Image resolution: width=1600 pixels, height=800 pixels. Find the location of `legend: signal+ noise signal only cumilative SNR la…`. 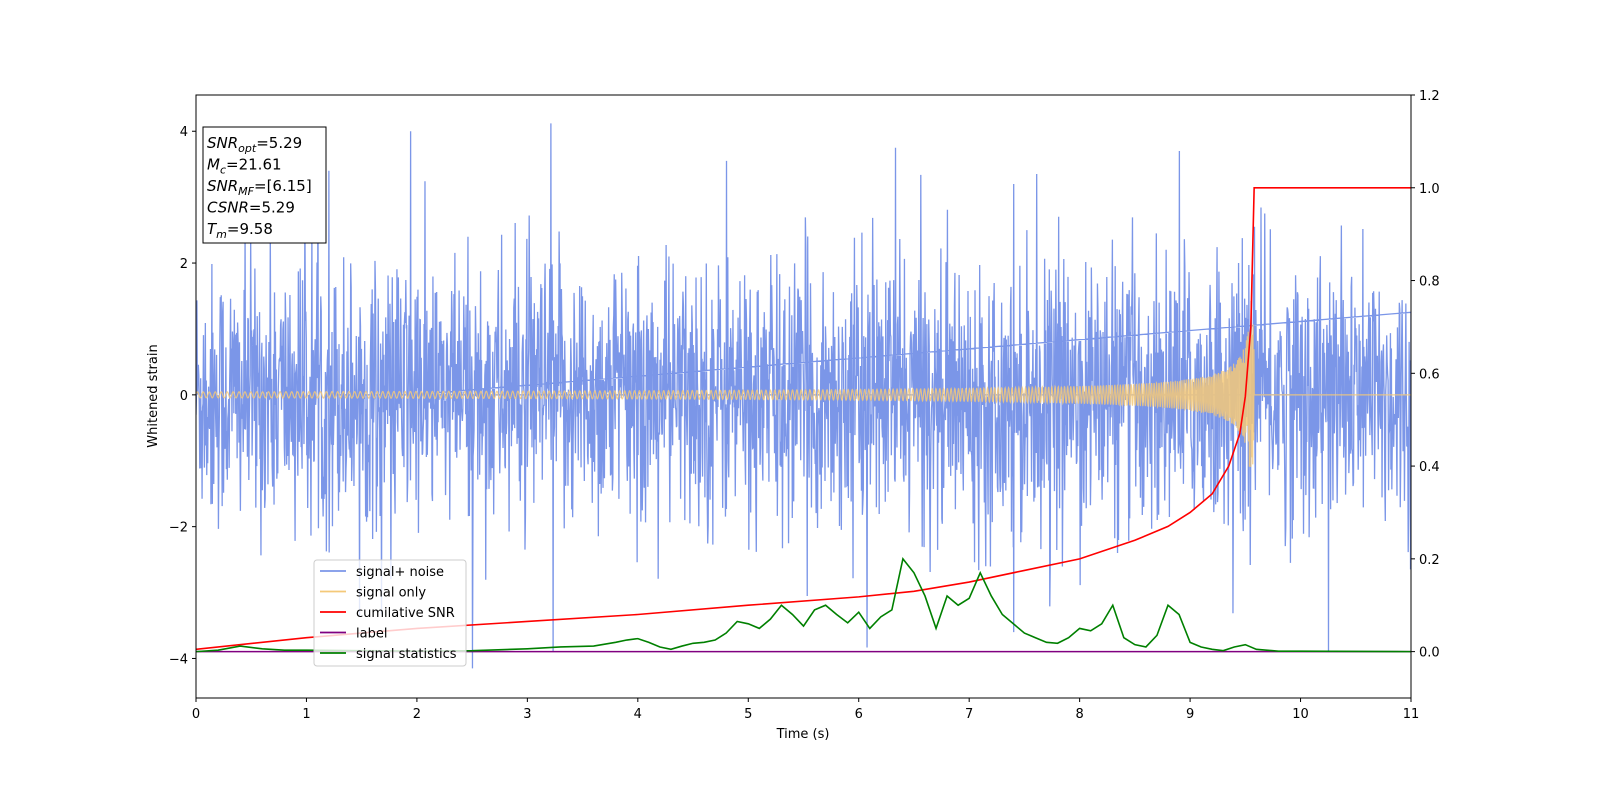

legend: signal+ noise signal only cumilative SNR la… is located at coordinates (390, 613).